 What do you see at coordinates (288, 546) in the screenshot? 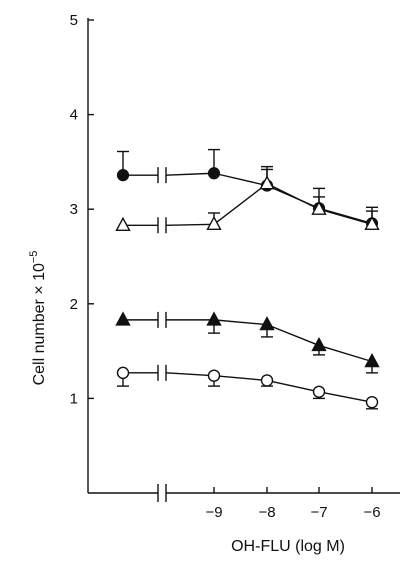
I see `x-axis-title: OH-FLU (log M)` at bounding box center [288, 546].